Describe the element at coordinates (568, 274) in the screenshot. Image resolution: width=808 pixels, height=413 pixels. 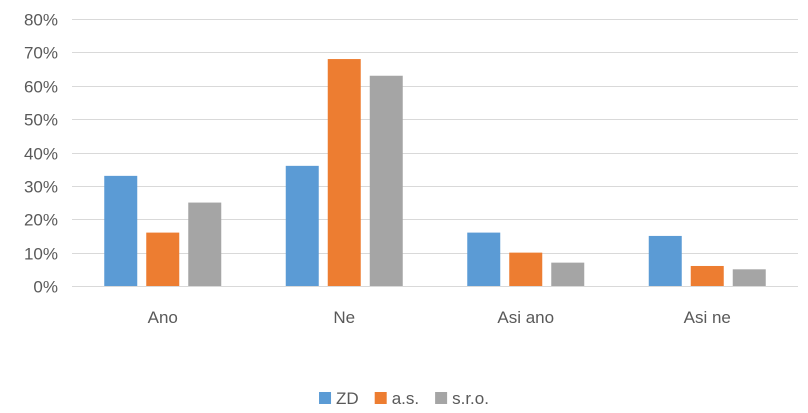
I see `bar-asi-ano-sro` at that location.